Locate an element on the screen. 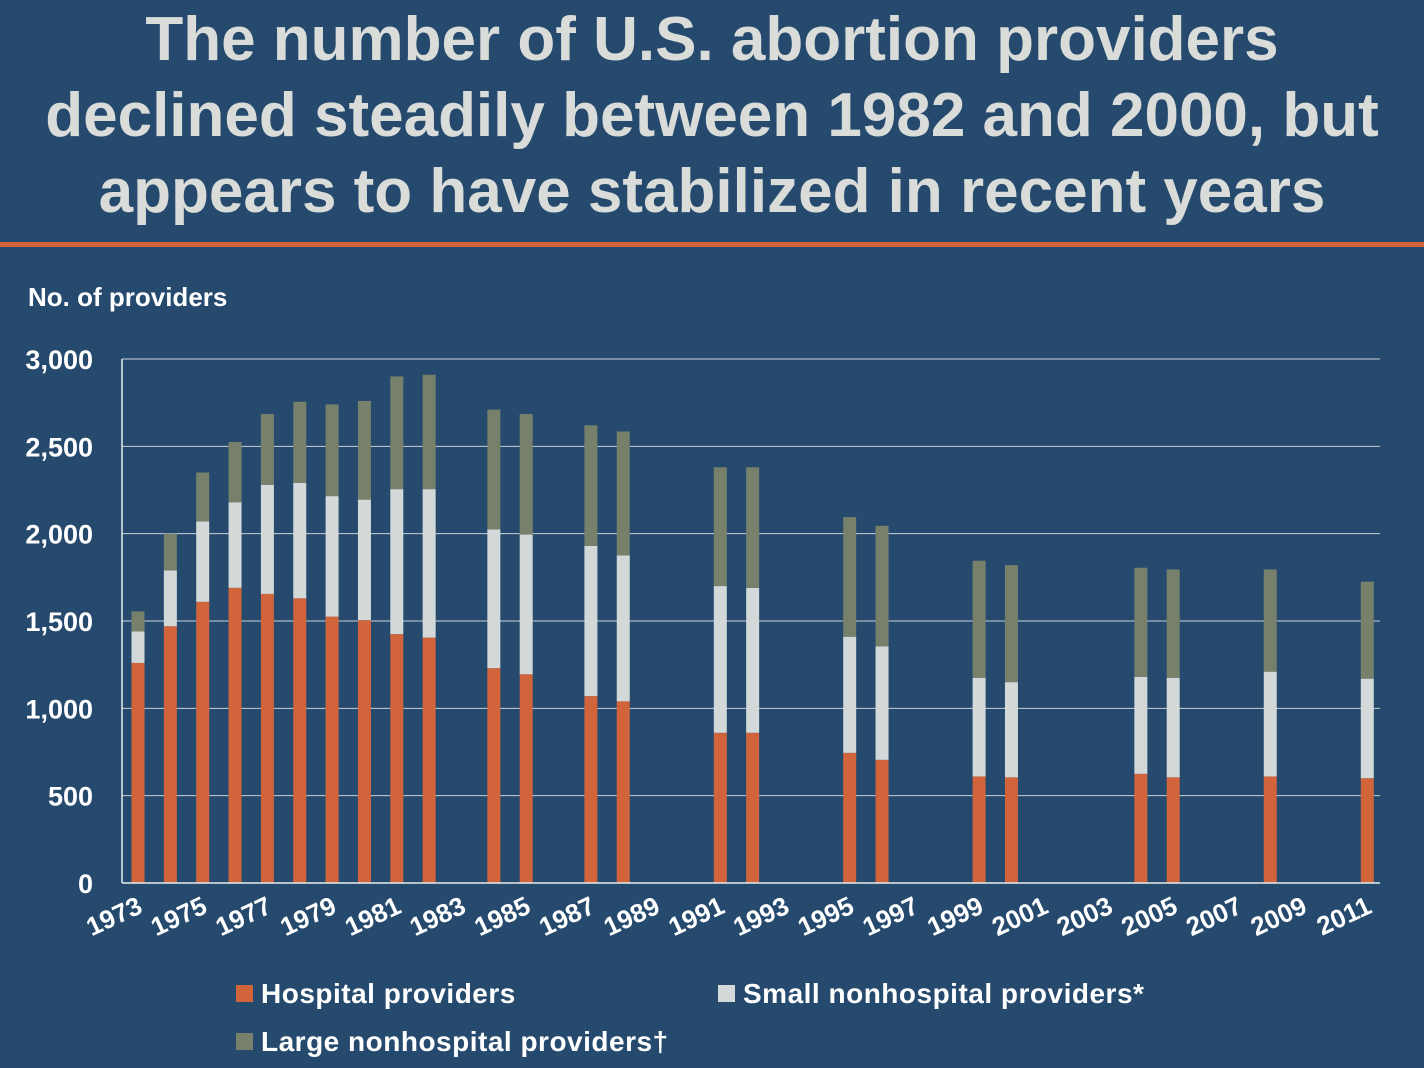  bar-small-nonhospital-1979 is located at coordinates (332, 556).